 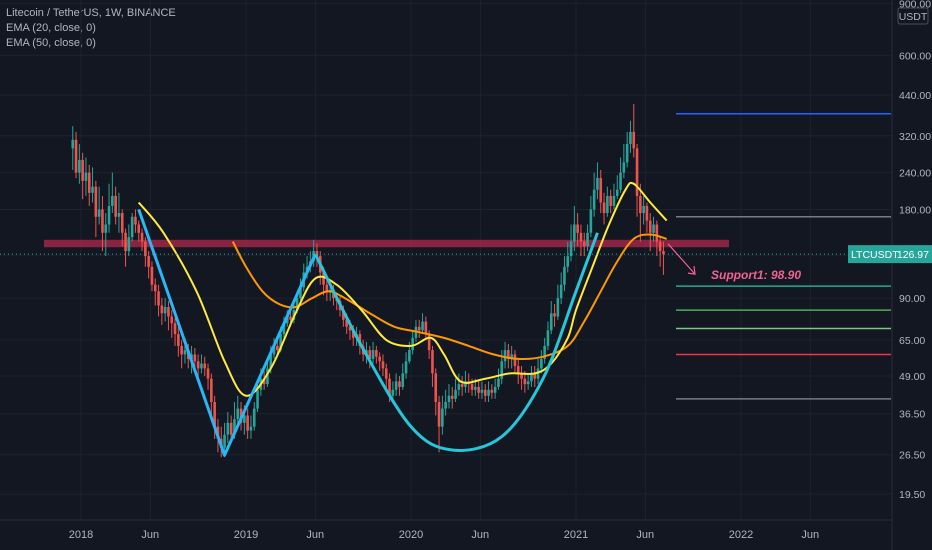 I want to click on last-price-symbol: LTCUSDT, so click(x=875, y=255).